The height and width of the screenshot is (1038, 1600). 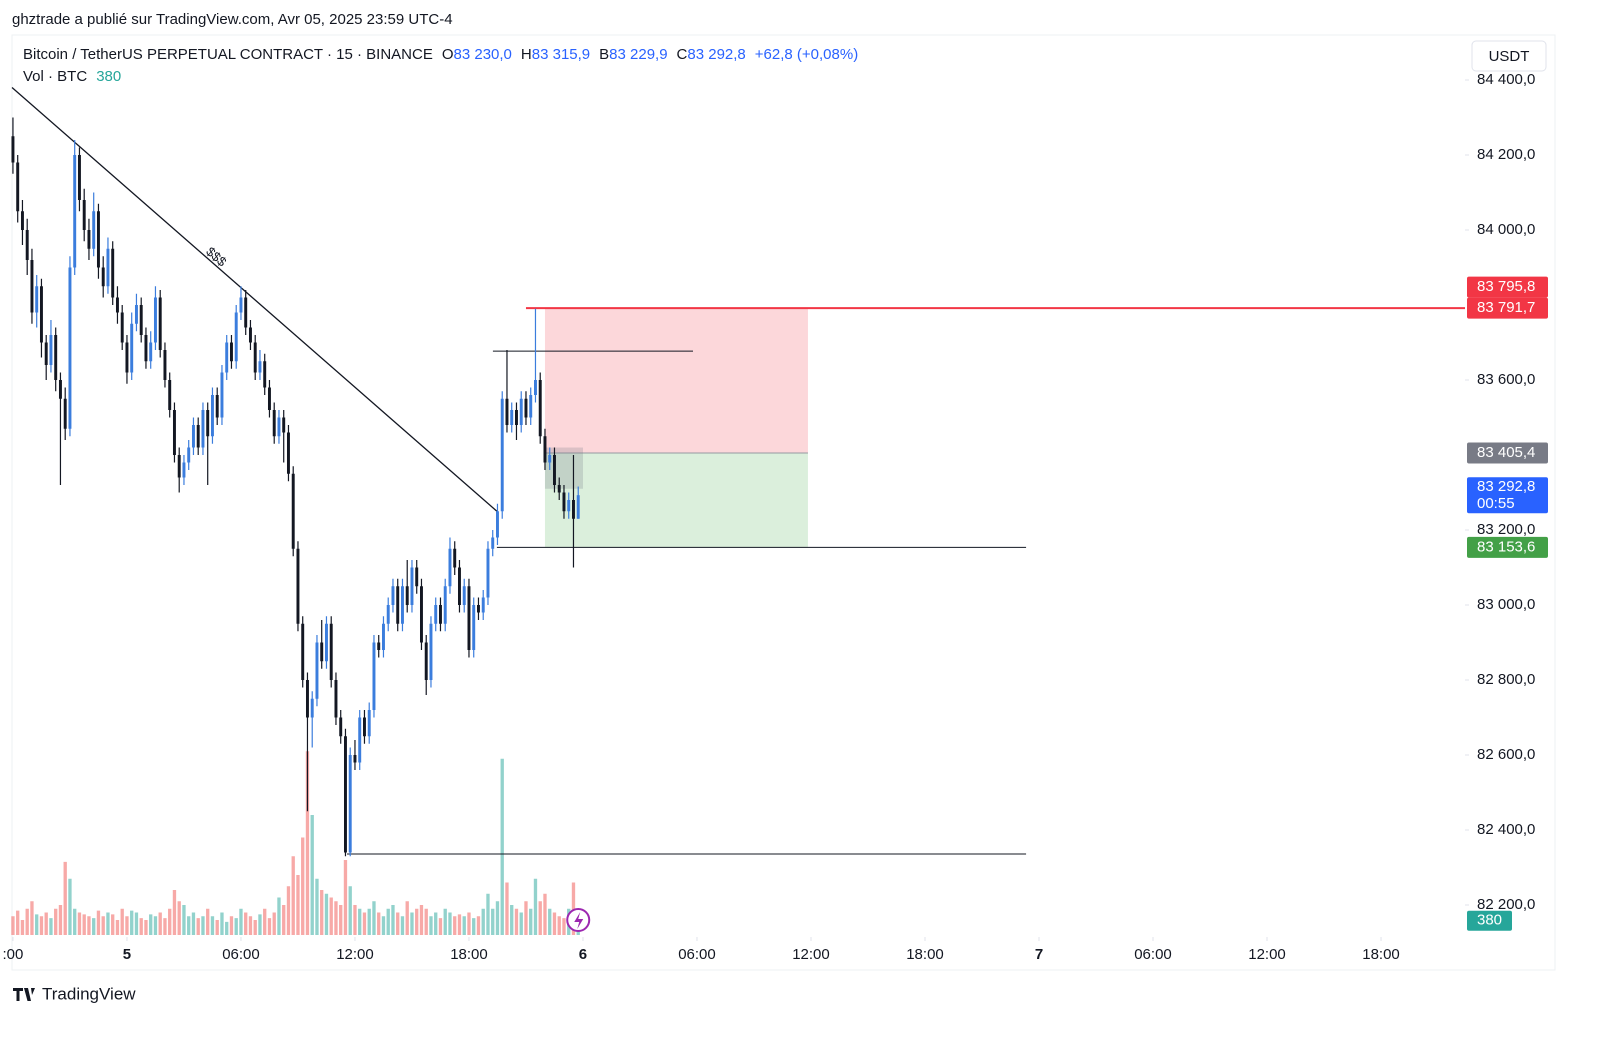 I want to click on target-zone, so click(x=676, y=500).